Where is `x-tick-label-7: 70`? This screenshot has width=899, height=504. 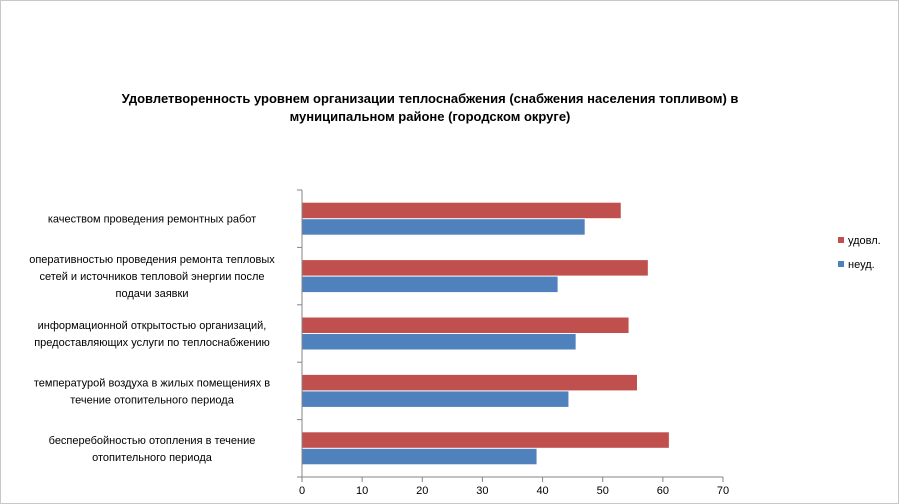
x-tick-label-7: 70 is located at coordinates (723, 491).